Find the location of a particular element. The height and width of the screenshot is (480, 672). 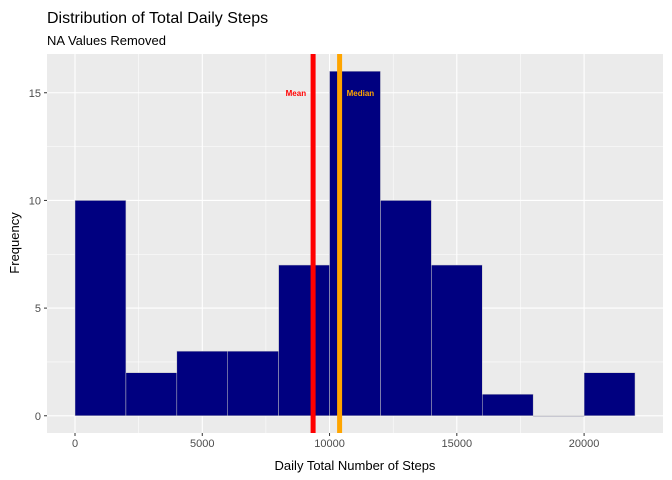

chart-title: Distribution of Total Daily Steps is located at coordinates (157, 18).